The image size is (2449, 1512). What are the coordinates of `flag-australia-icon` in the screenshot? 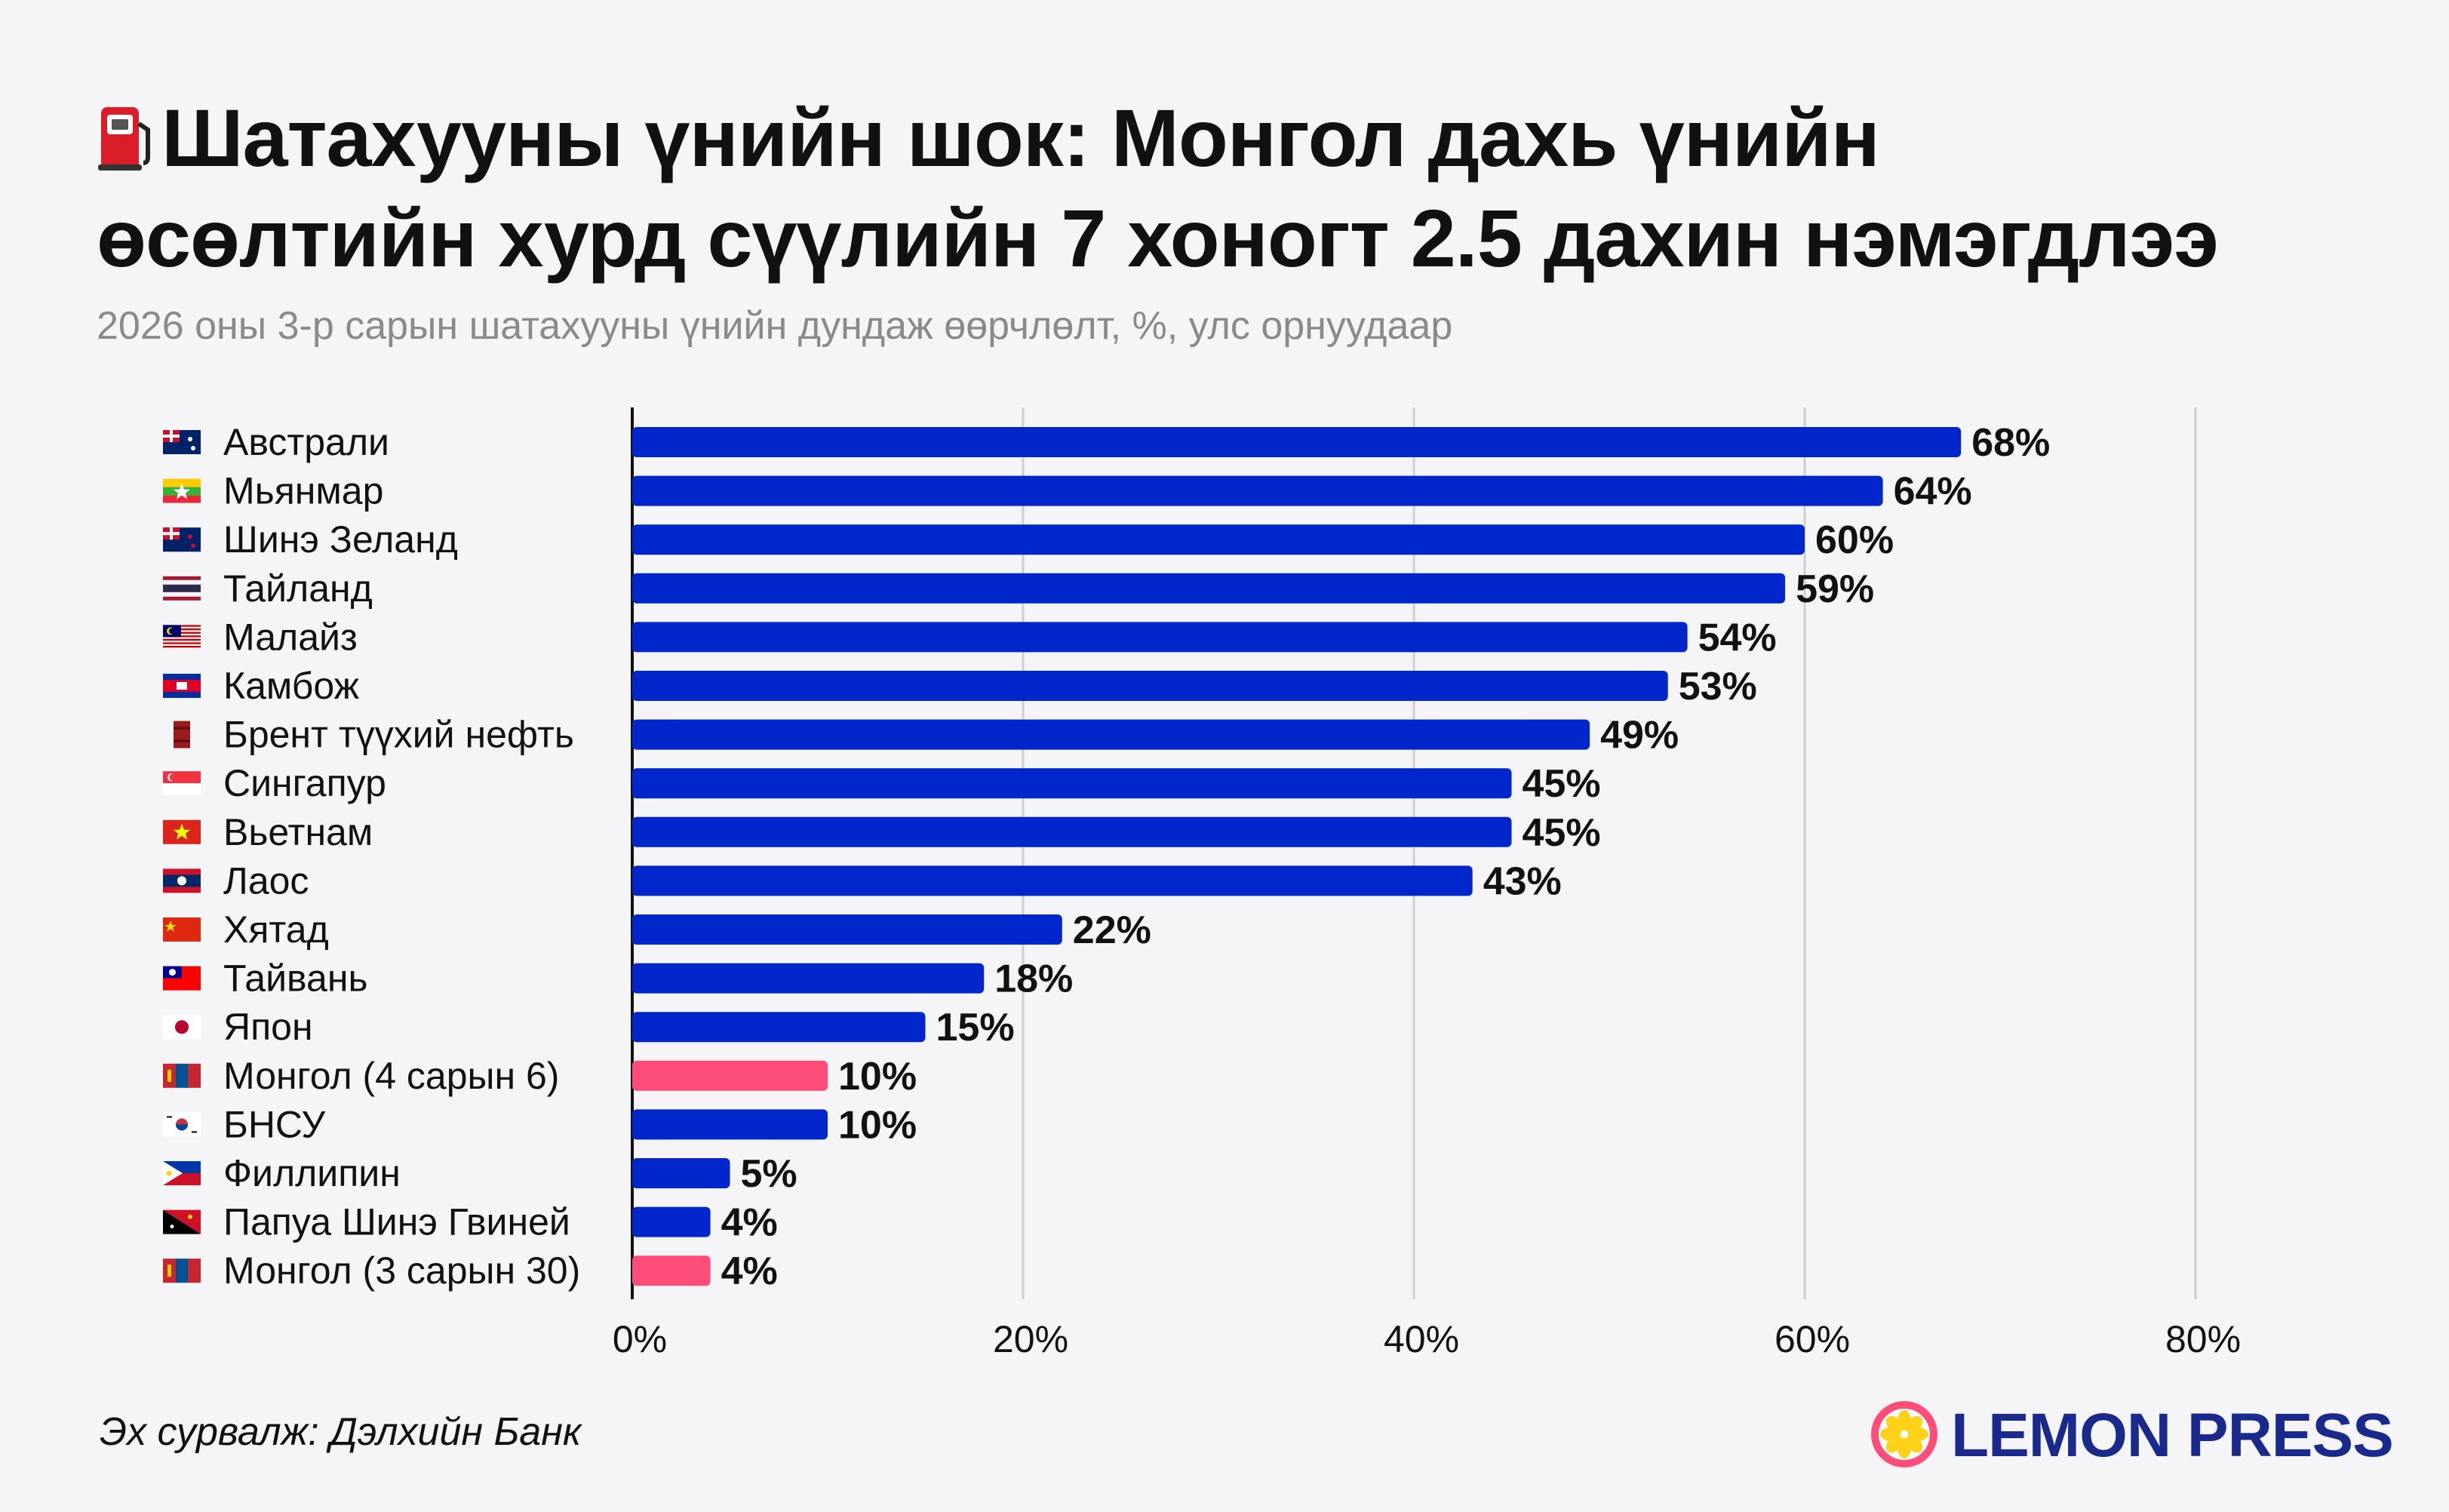 It's located at (182, 442).